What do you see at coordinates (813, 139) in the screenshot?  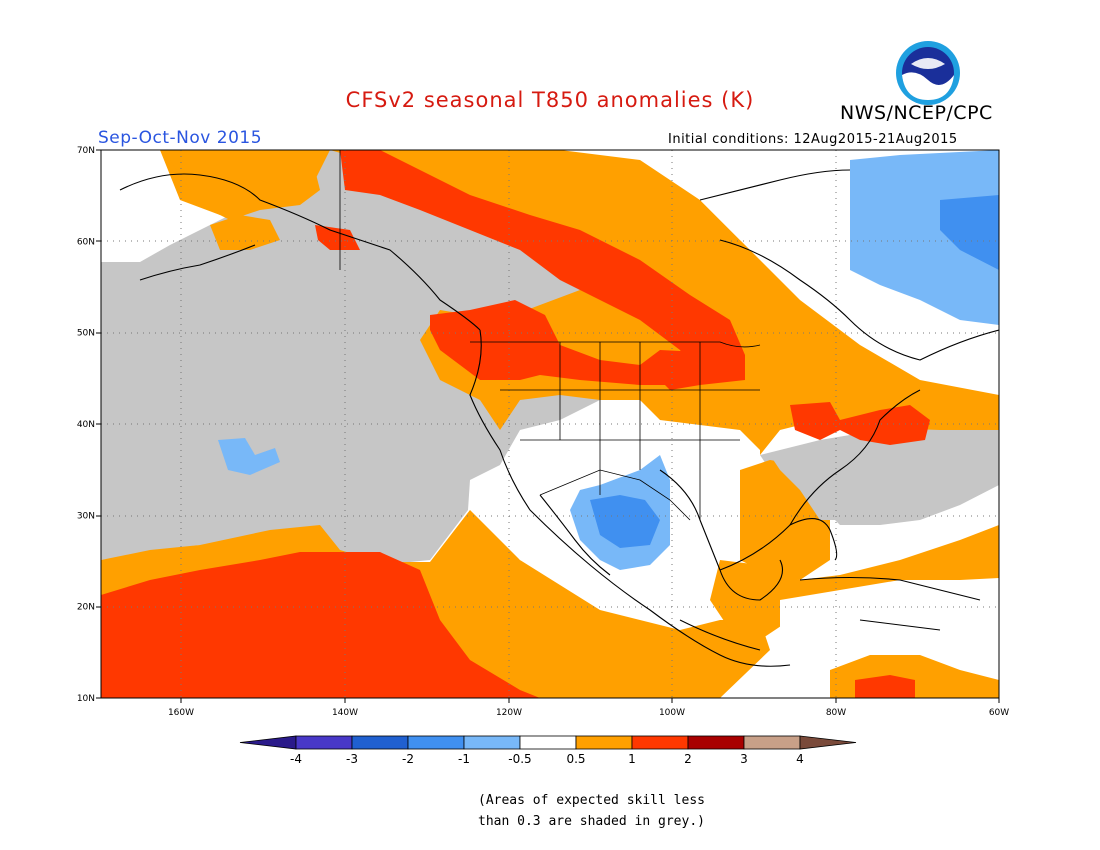 I see `initial-conditions-label: Initial conditions: 12Aug2015-21Aug2015` at bounding box center [813, 139].